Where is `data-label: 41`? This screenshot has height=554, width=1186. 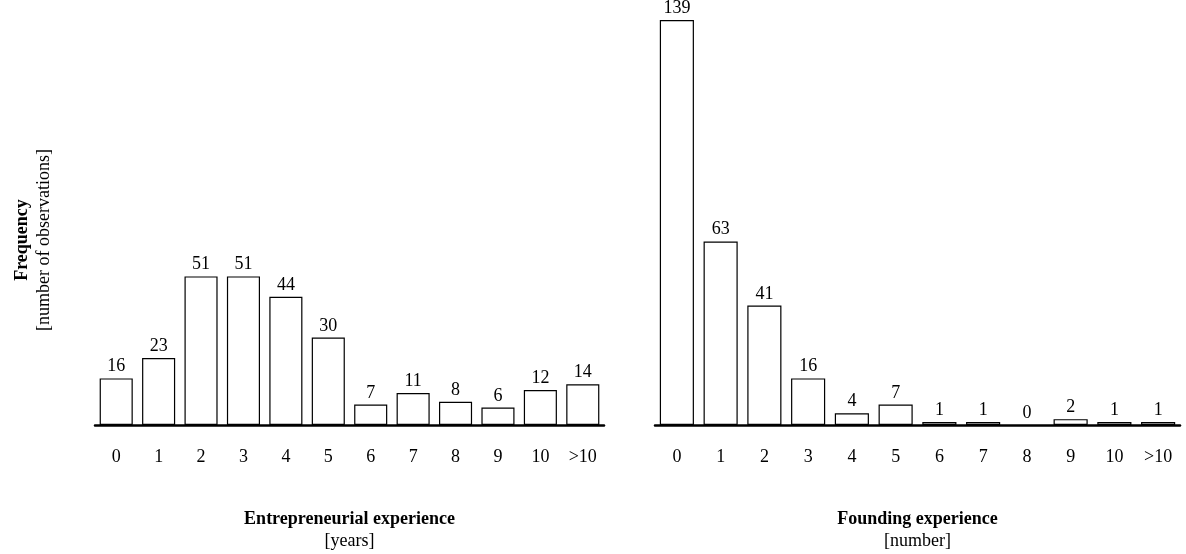 data-label: 41 is located at coordinates (764, 292).